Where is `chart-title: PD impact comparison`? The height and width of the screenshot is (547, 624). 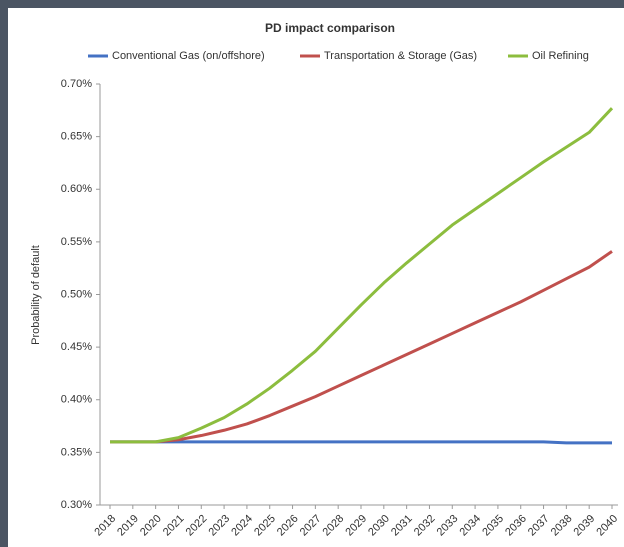
chart-title: PD impact comparison is located at coordinates (330, 28).